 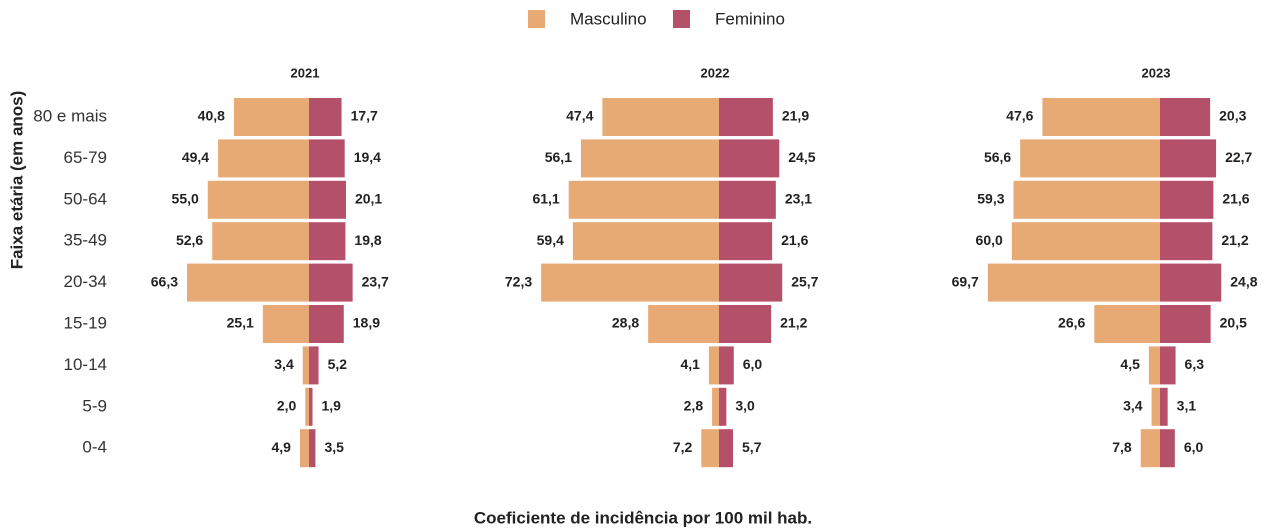 What do you see at coordinates (211, 116) in the screenshot?
I see `value-label: 40,8` at bounding box center [211, 116].